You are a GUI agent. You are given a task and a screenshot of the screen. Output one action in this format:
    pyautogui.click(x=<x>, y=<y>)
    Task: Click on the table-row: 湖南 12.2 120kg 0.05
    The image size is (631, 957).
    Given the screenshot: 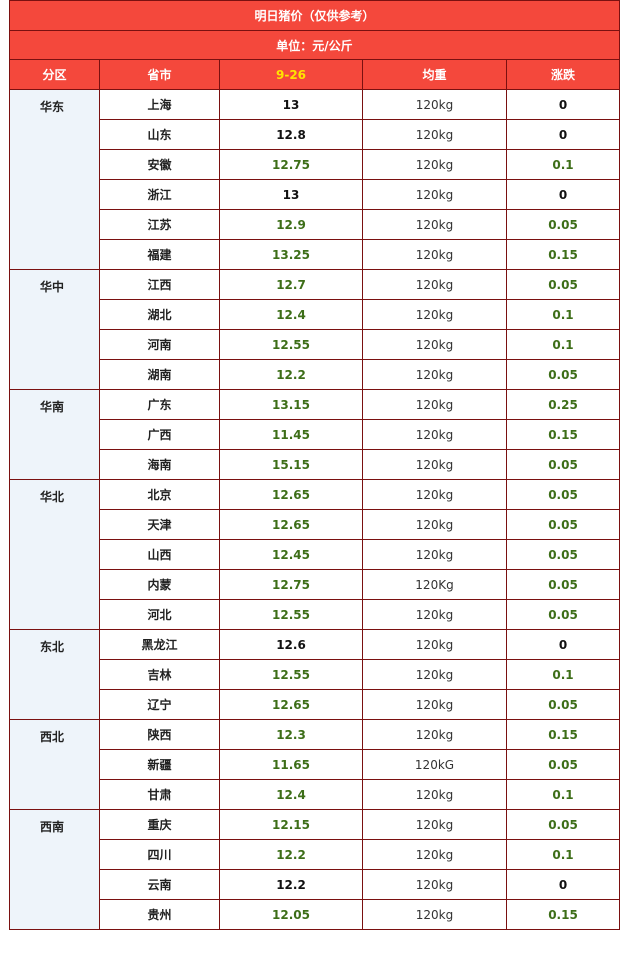 What is the action you would take?
    pyautogui.click(x=315, y=374)
    